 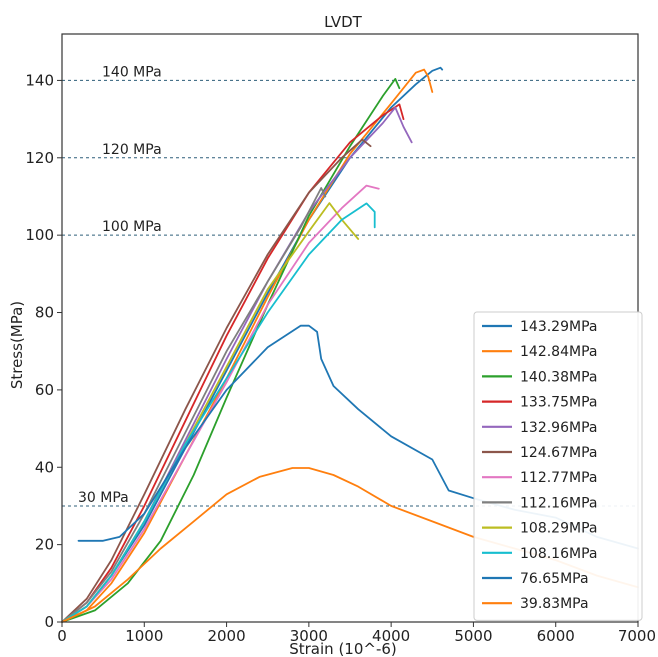 I want to click on x-tick-label: 0, so click(x=62, y=636).